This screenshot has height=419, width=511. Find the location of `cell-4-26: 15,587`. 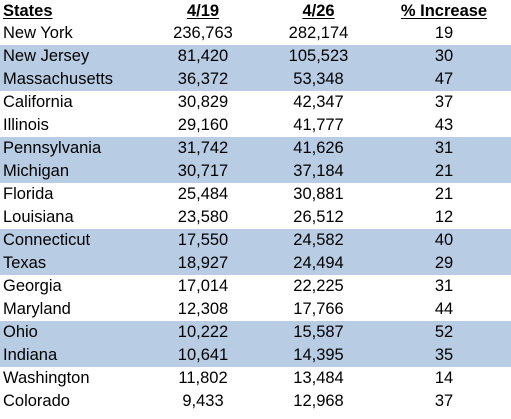

cell-4-26: 15,587 is located at coordinates (318, 332).